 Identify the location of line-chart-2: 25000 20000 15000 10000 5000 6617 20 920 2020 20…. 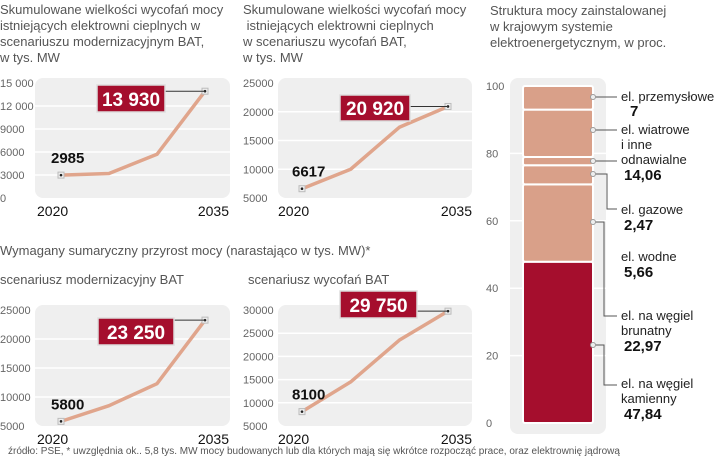
(357, 148).